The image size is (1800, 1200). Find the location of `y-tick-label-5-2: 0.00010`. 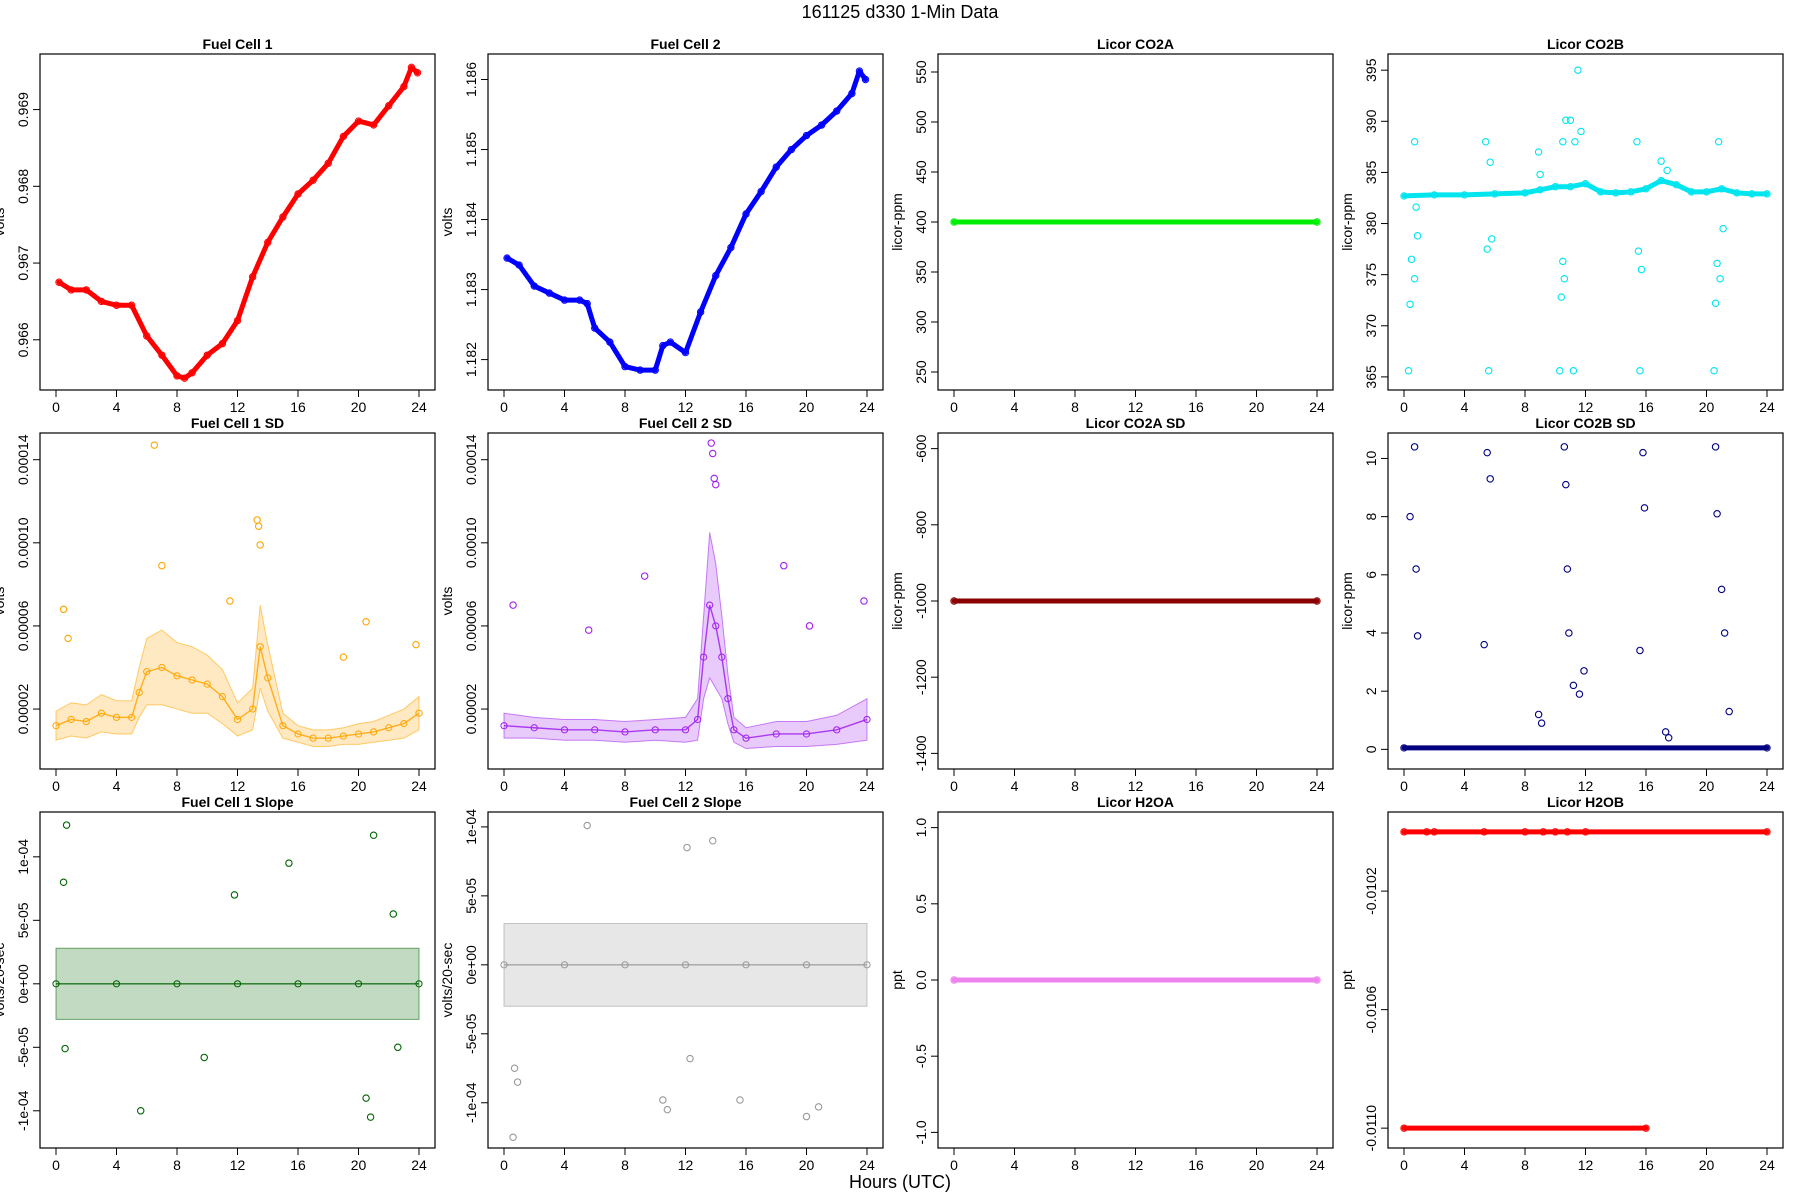

y-tick-label-5-2: 0.00010 is located at coordinates (471, 542).